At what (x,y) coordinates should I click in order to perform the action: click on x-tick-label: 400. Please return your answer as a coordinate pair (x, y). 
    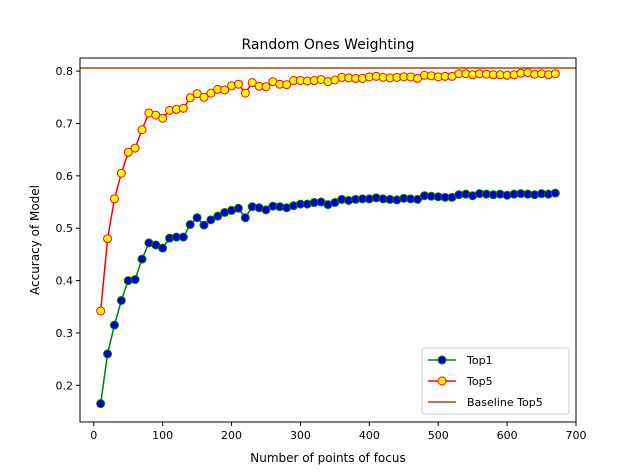
    Looking at the image, I should click on (369, 435).